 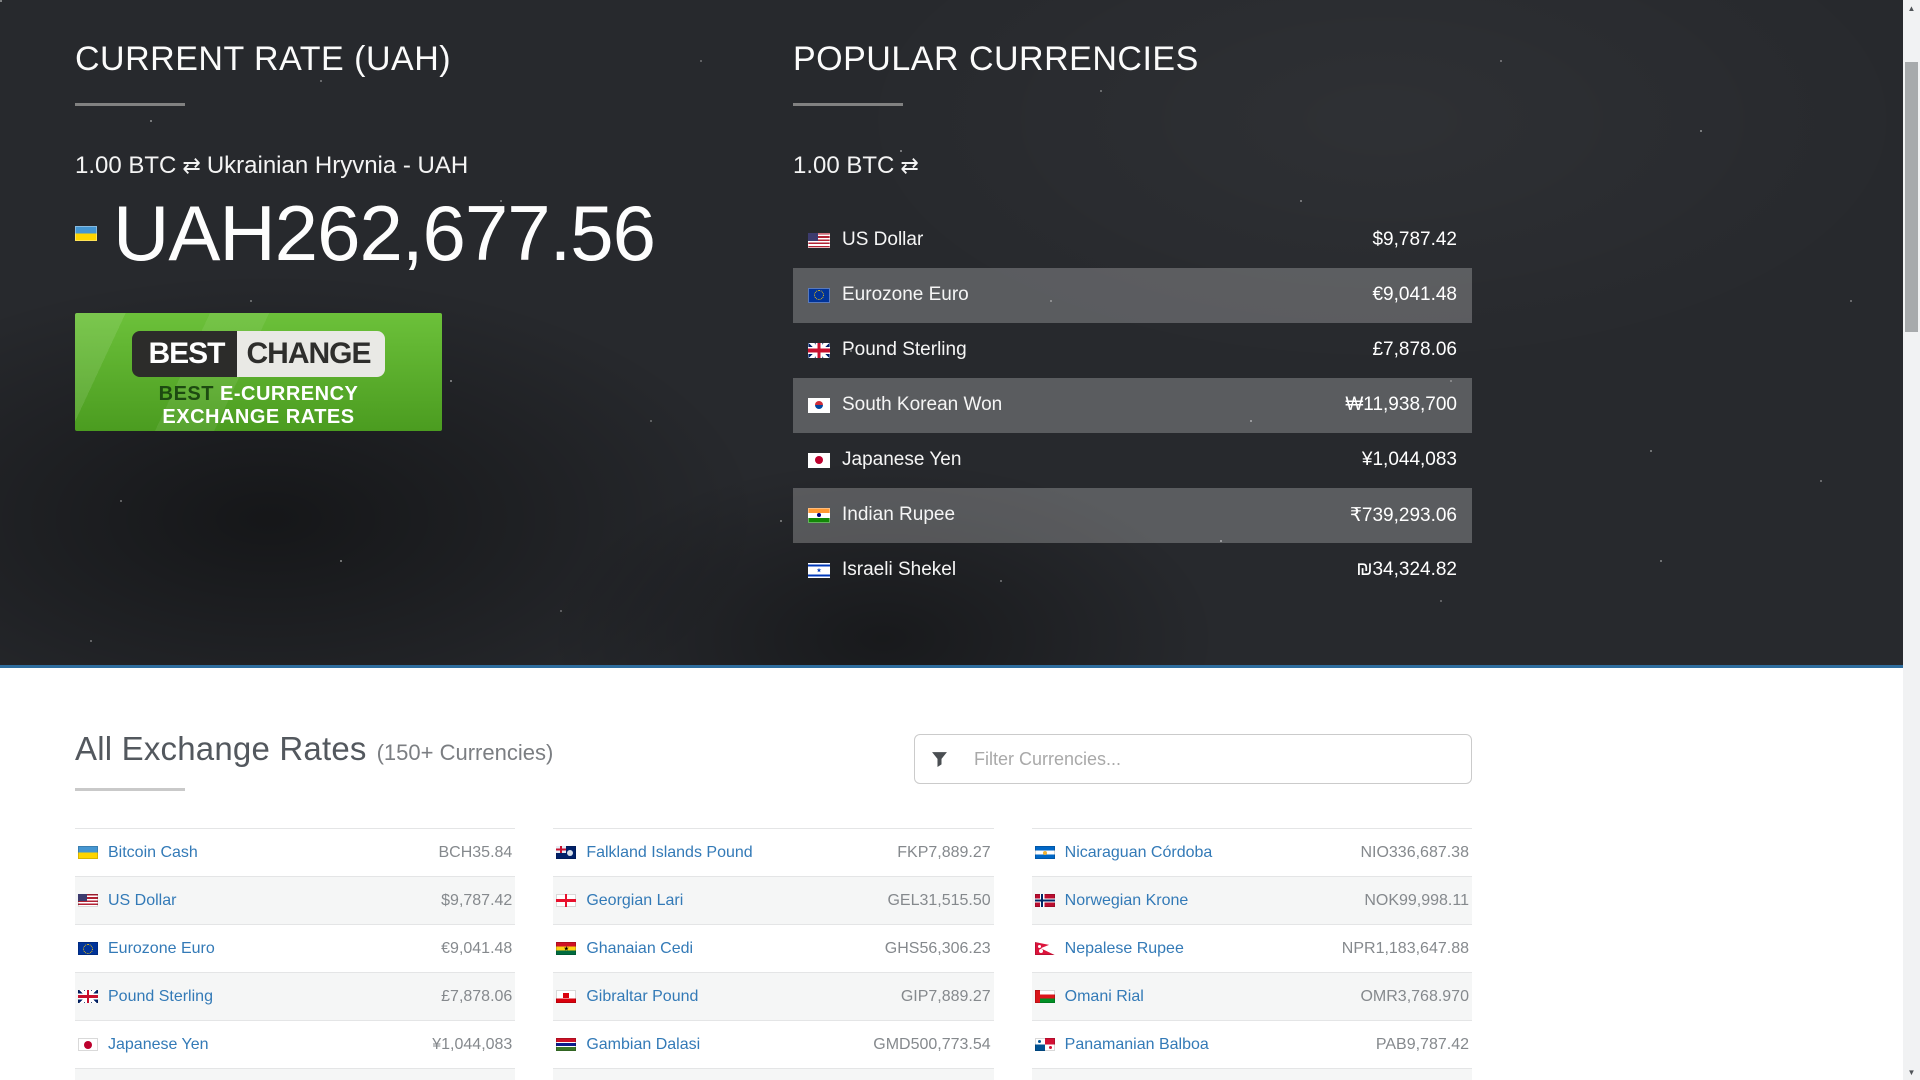 What do you see at coordinates (773, 997) in the screenshot?
I see `exchange-rate-row: Gibraltar Pound GIP7,889.27` at bounding box center [773, 997].